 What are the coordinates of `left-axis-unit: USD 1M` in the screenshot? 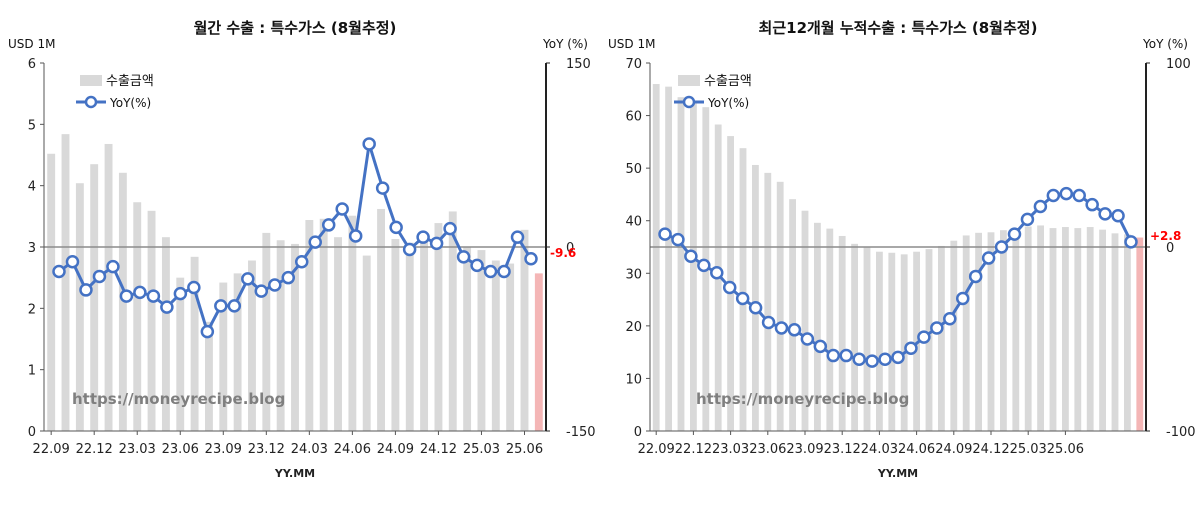 It's located at (631, 44).